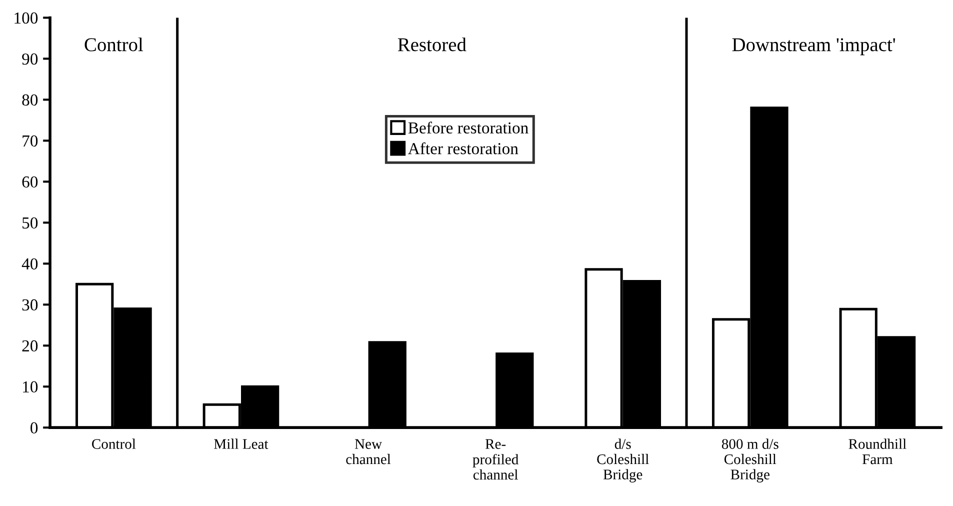 This screenshot has width=953, height=506. Describe the element at coordinates (30, 100) in the screenshot. I see `y-tick-label: 80` at that location.